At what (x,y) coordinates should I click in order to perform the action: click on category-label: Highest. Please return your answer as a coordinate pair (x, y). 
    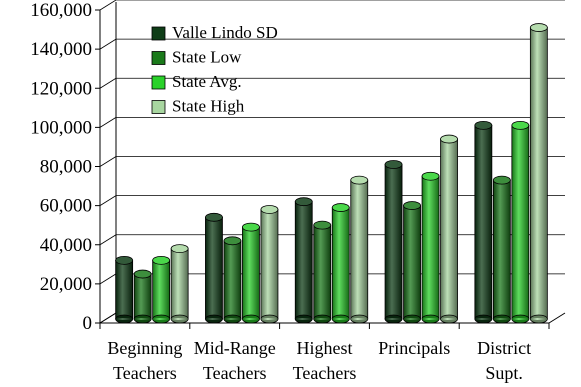
    Looking at the image, I should click on (325, 348).